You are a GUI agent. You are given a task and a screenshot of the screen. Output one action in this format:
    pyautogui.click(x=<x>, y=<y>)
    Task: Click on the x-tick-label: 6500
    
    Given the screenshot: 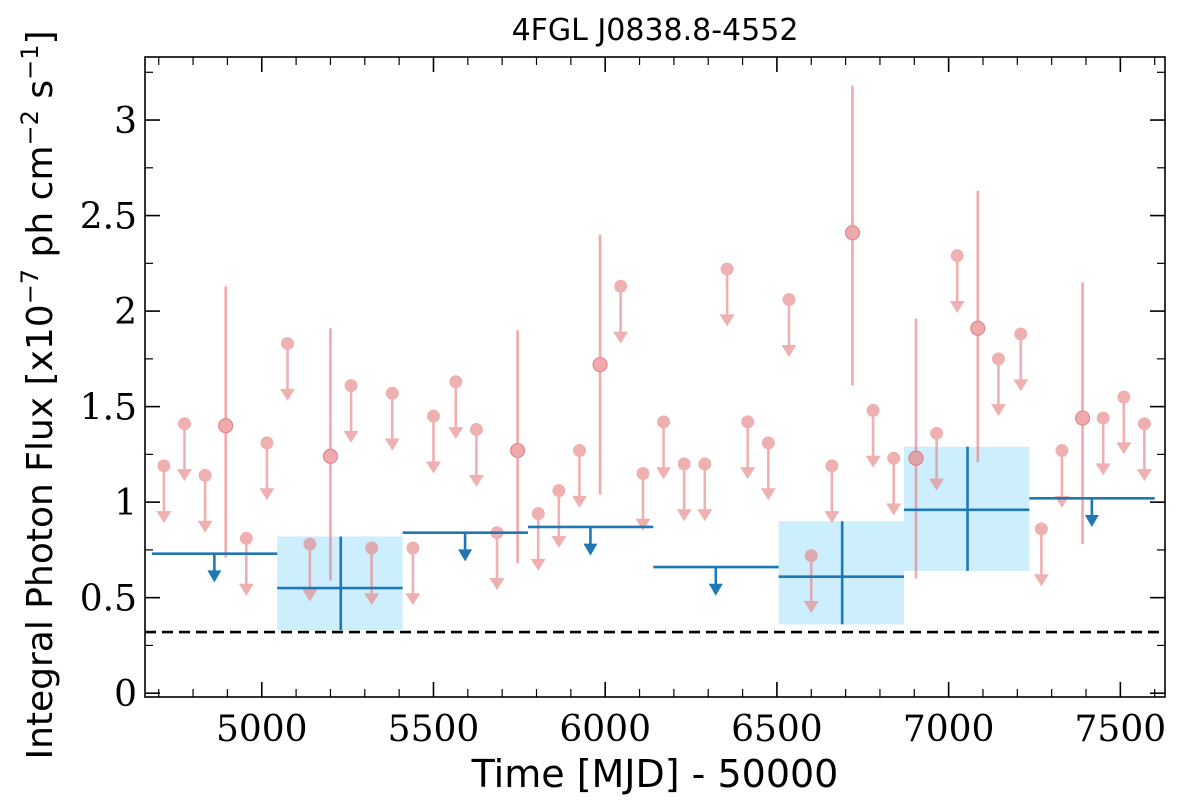 What is the action you would take?
    pyautogui.click(x=777, y=729)
    